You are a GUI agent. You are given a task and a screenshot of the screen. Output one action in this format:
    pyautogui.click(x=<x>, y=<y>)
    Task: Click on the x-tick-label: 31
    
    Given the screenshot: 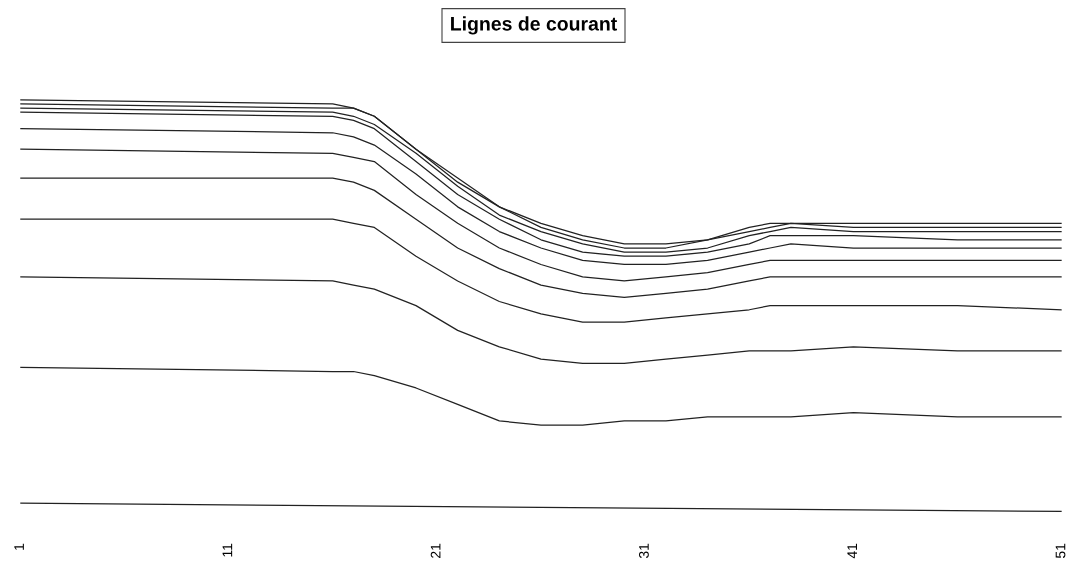 What is the action you would take?
    pyautogui.click(x=644, y=551)
    